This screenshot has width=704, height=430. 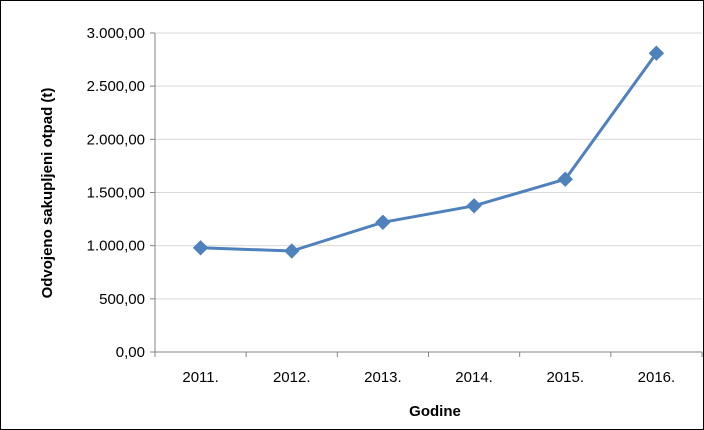 I want to click on x-tick-label: 2016., so click(x=657, y=377).